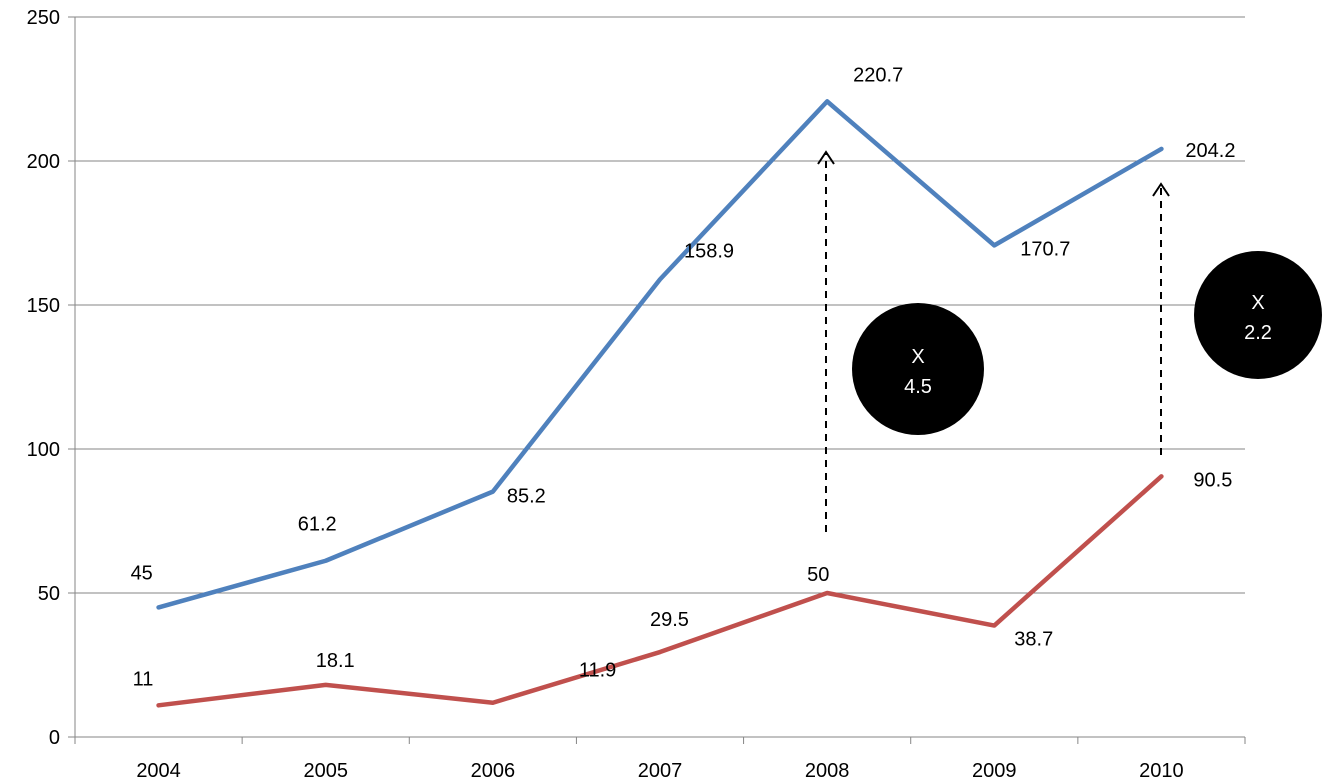  What do you see at coordinates (335, 661) in the screenshot?
I see `data-label: 18.1` at bounding box center [335, 661].